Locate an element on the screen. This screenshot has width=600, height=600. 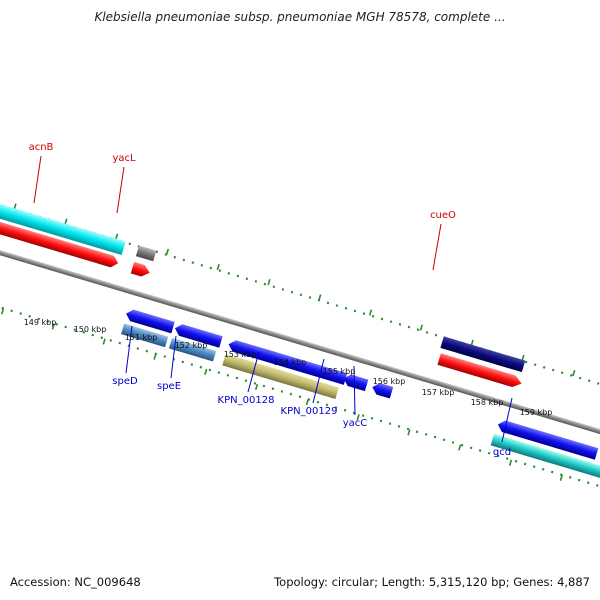
gcd-gene-feature is located at coordinates (545, 456).